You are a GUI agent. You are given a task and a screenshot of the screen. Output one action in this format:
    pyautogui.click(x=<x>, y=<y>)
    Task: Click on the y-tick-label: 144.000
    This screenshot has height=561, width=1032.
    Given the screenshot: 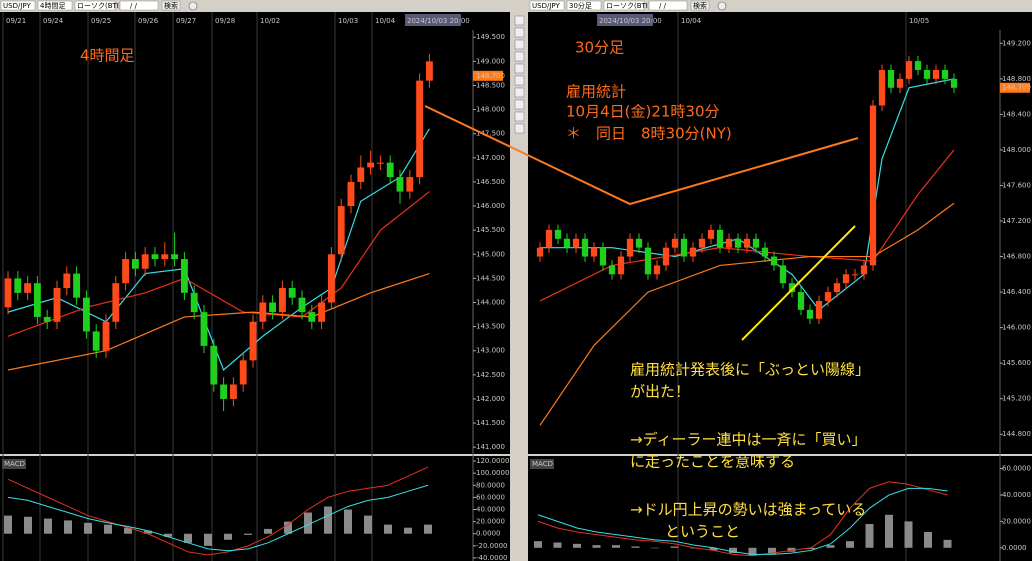 What is the action you would take?
    pyautogui.click(x=490, y=302)
    